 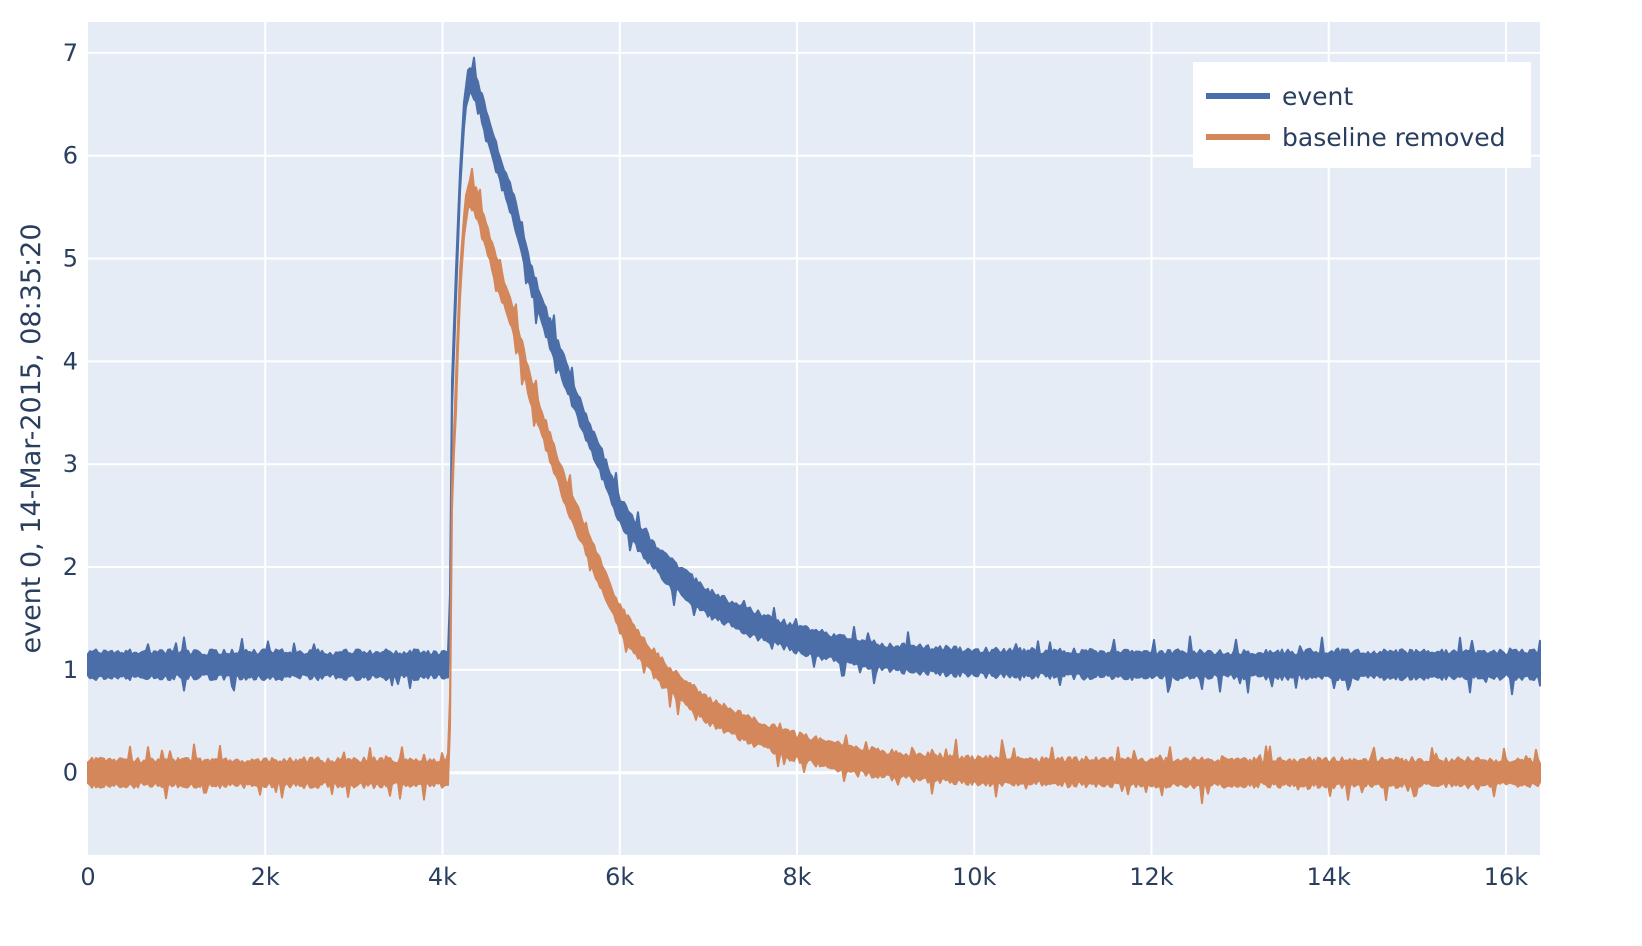 What do you see at coordinates (70, 259) in the screenshot?
I see `y-tick-label: 5` at bounding box center [70, 259].